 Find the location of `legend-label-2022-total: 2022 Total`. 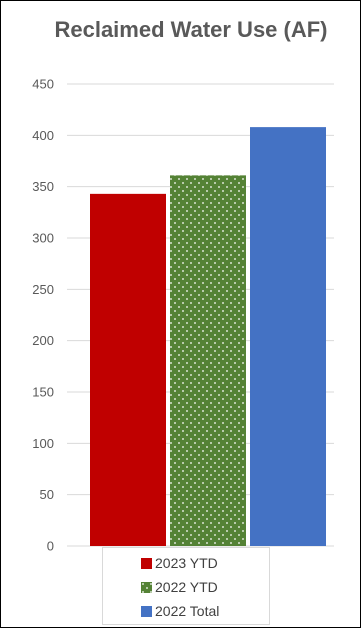

legend-label-2022-total: 2022 Total is located at coordinates (187, 611).